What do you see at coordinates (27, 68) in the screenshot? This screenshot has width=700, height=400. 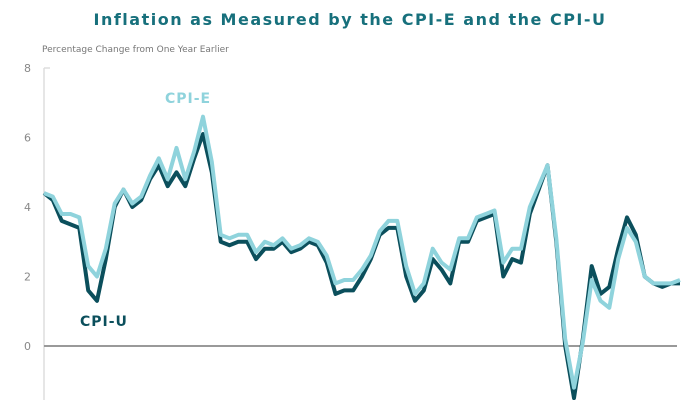 I see `y-tick-label: 8` at bounding box center [27, 68].